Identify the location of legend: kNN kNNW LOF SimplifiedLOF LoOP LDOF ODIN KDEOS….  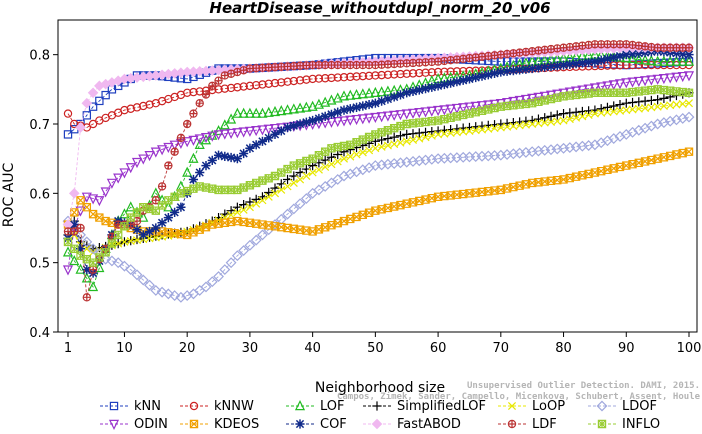
(380, 415).